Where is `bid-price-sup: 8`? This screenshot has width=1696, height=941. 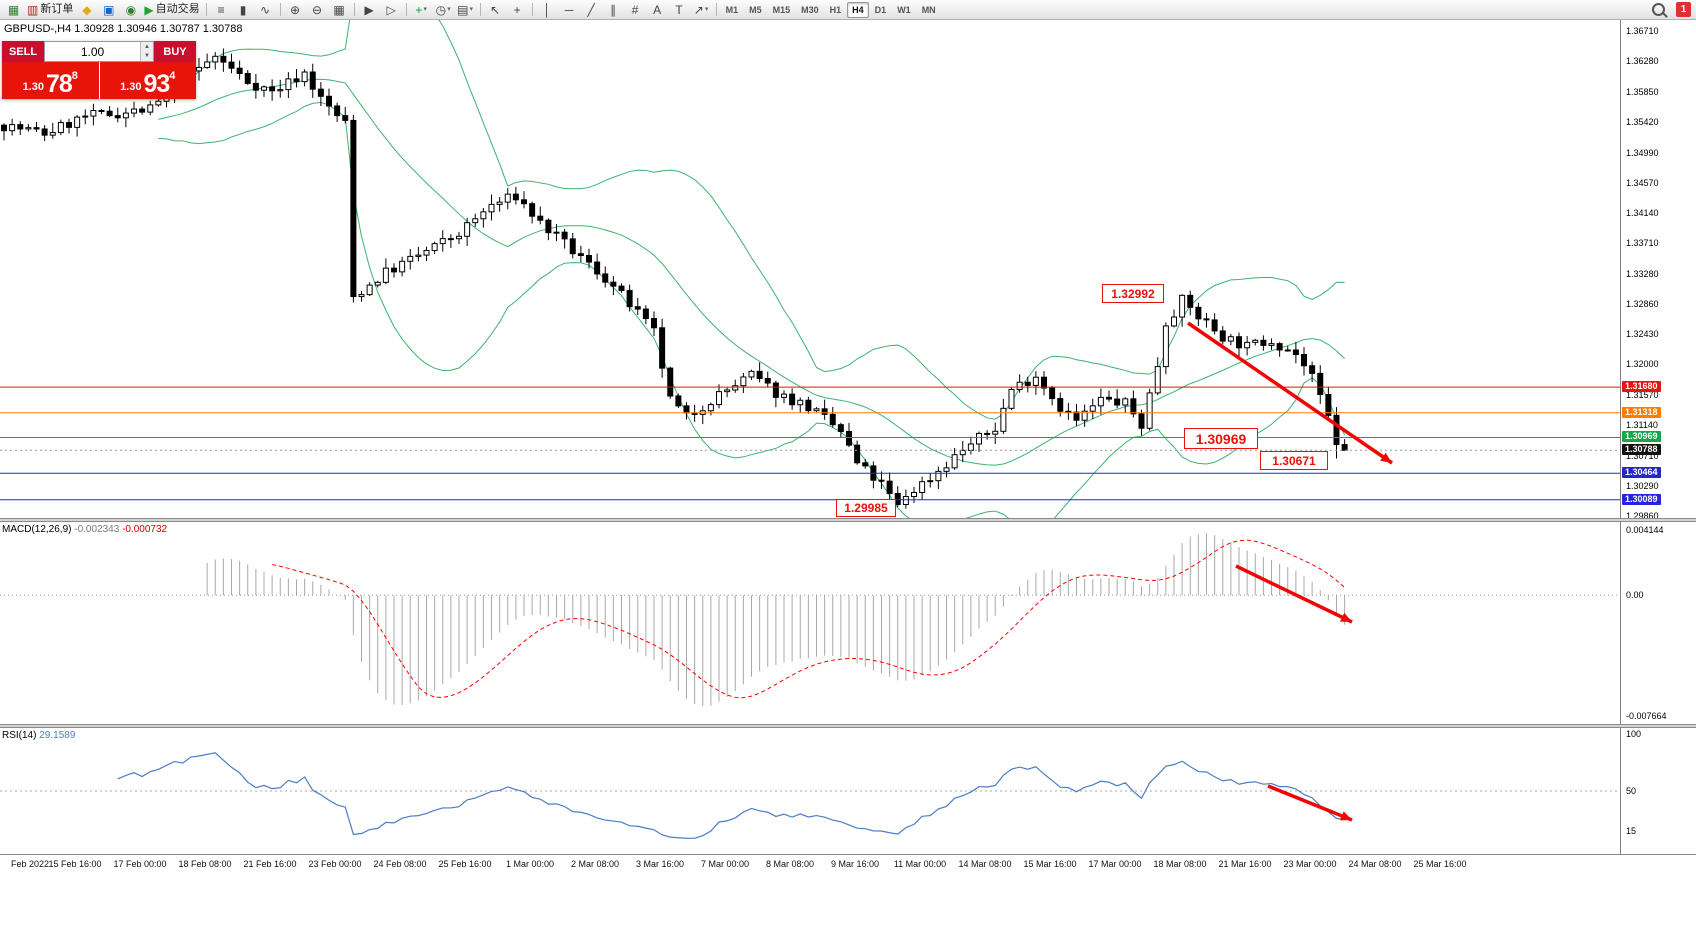
bid-price-sup: 8 is located at coordinates (74, 76).